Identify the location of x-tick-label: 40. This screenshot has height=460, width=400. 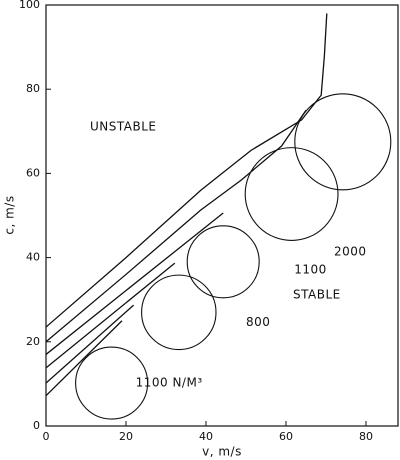
(206, 436).